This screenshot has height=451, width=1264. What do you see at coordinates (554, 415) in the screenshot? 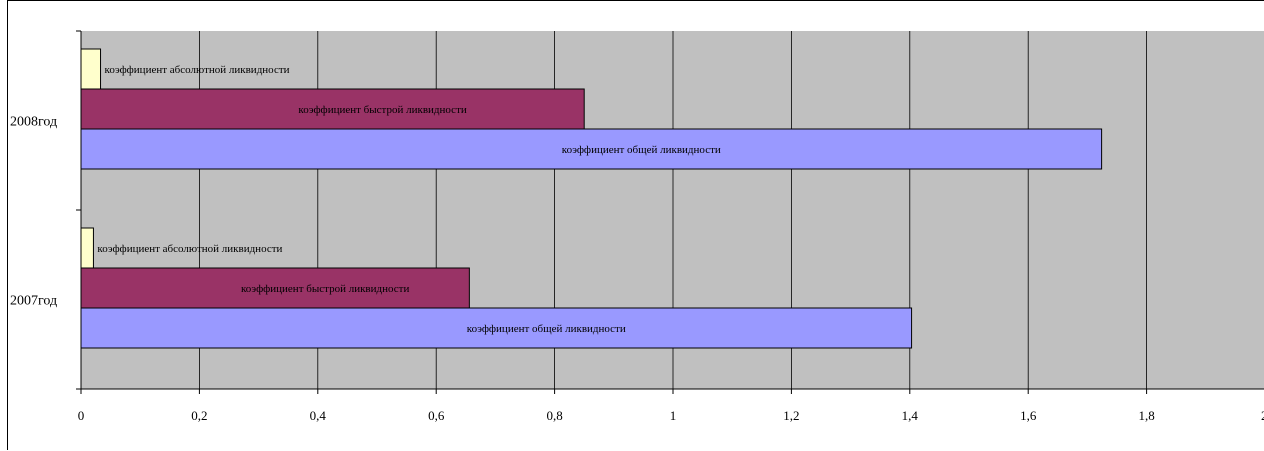
I see `x-tick-label: 0,8` at bounding box center [554, 415].